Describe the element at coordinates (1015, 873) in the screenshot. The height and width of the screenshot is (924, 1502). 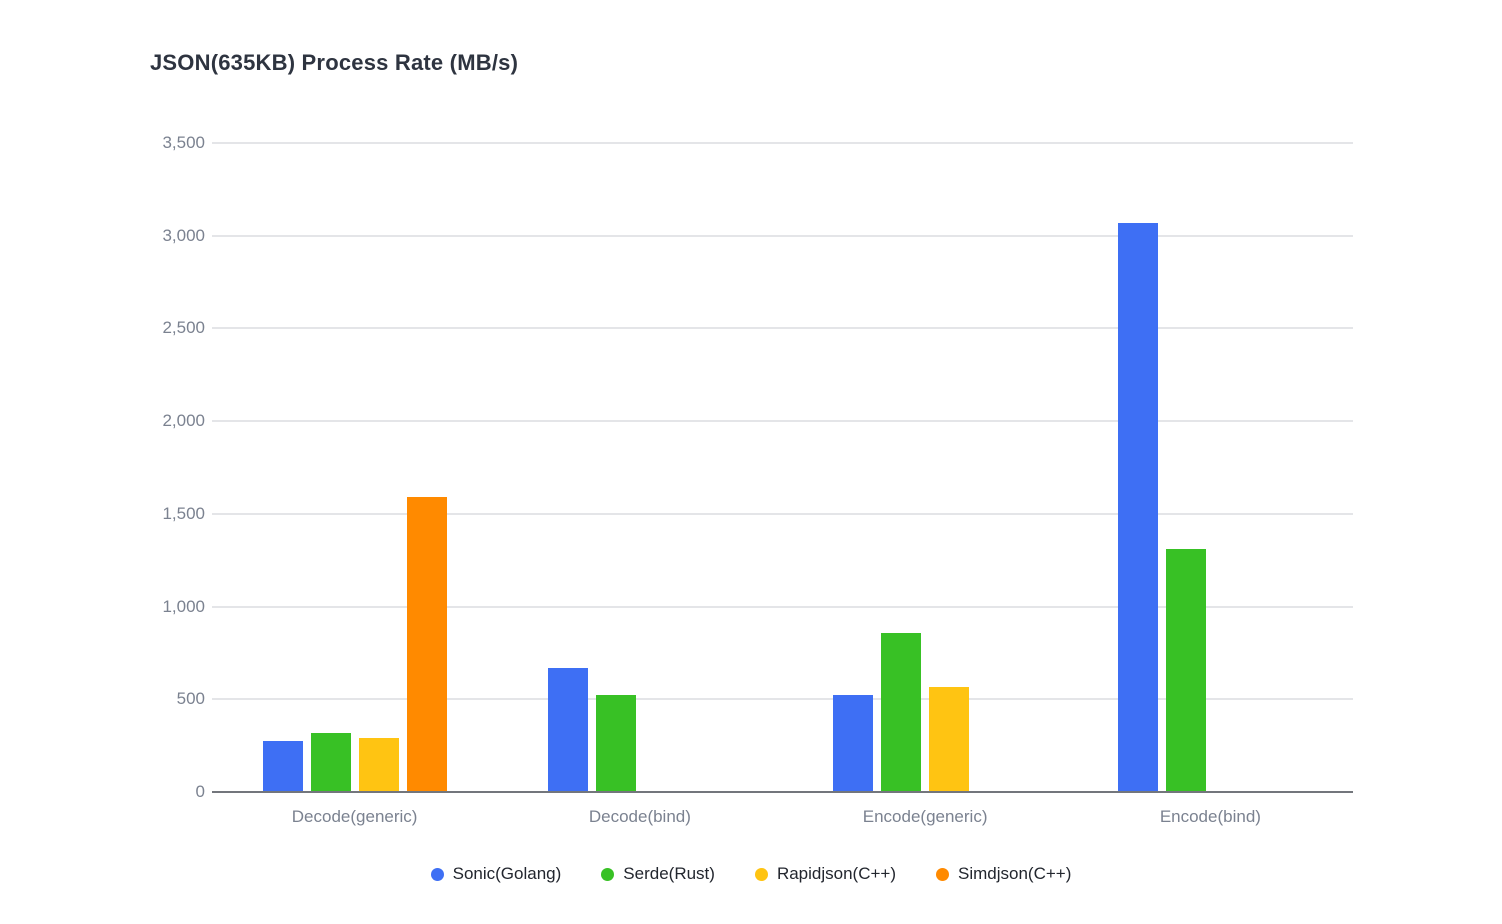
I see `legend-label: Simdjson(C++)` at that location.